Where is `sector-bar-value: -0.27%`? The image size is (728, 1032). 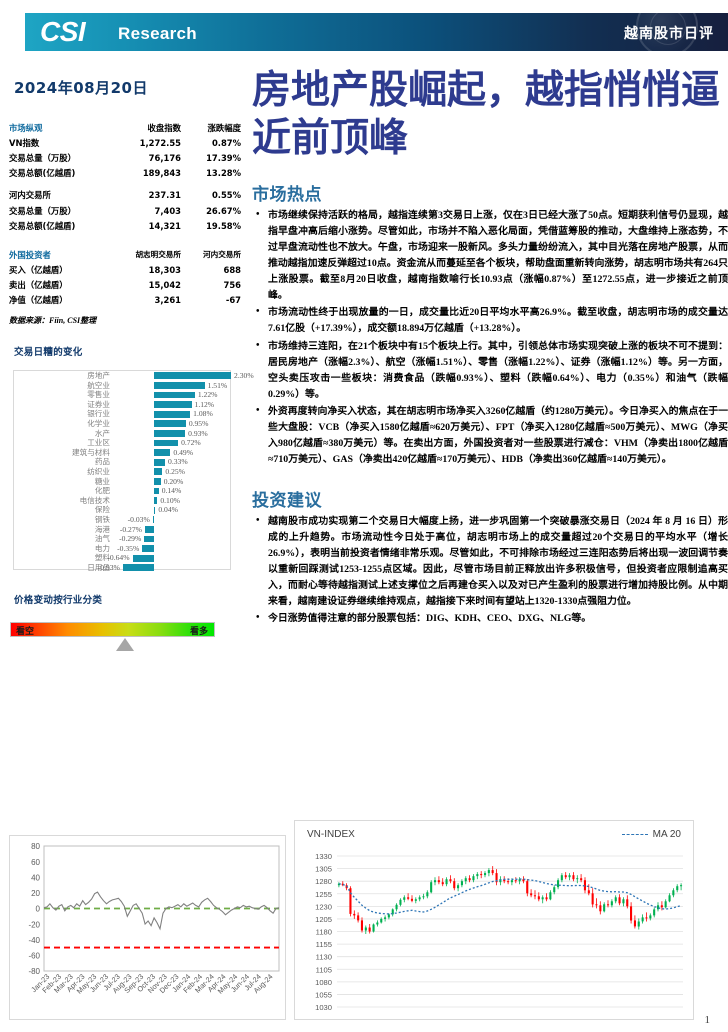
sector-bar-value: -0.27% is located at coordinates (130, 529).